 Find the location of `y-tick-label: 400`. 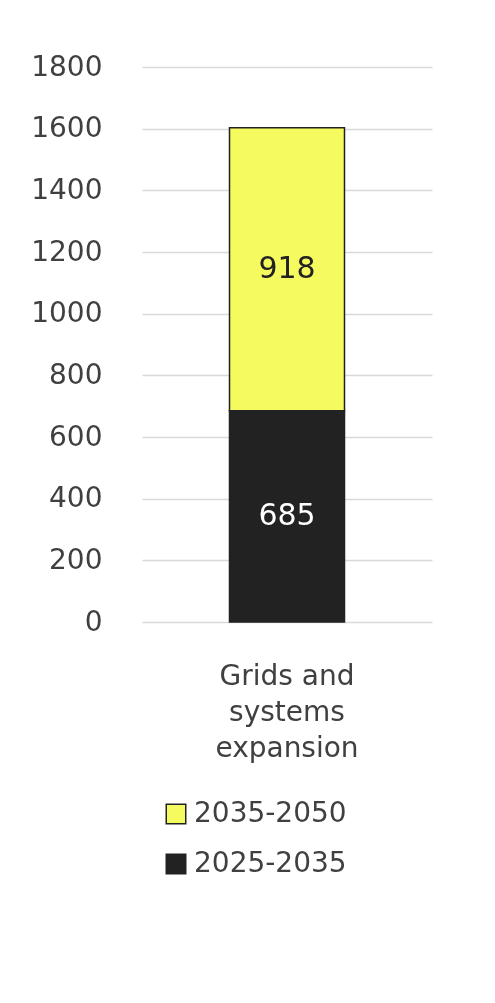

y-tick-label: 400 is located at coordinates (76, 498).